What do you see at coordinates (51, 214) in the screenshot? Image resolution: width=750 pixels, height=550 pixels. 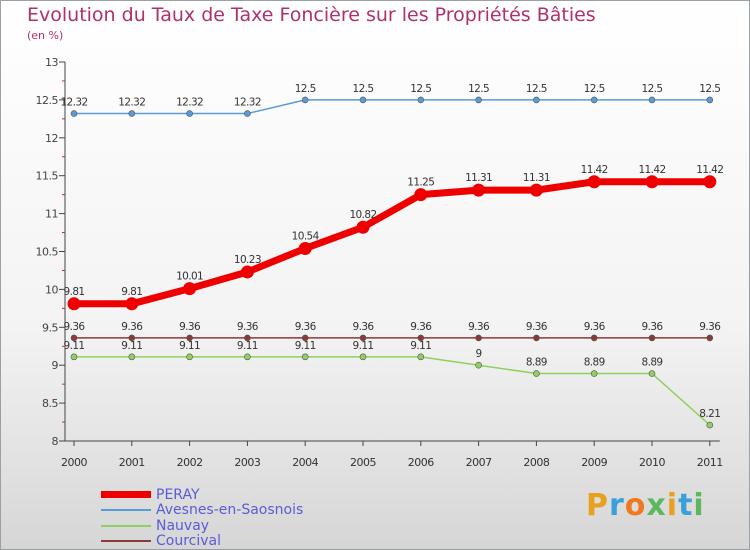 I see `y-tick-label: 11` at bounding box center [51, 214].